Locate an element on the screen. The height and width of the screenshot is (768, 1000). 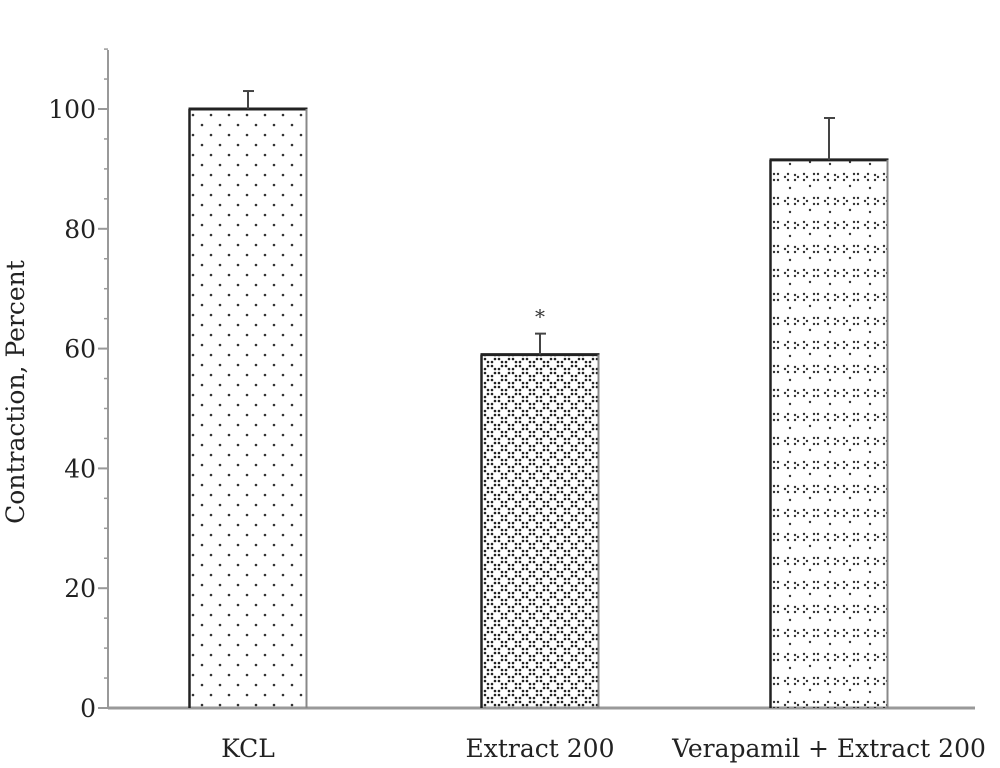
annotations: * is located at coordinates (540, 317).